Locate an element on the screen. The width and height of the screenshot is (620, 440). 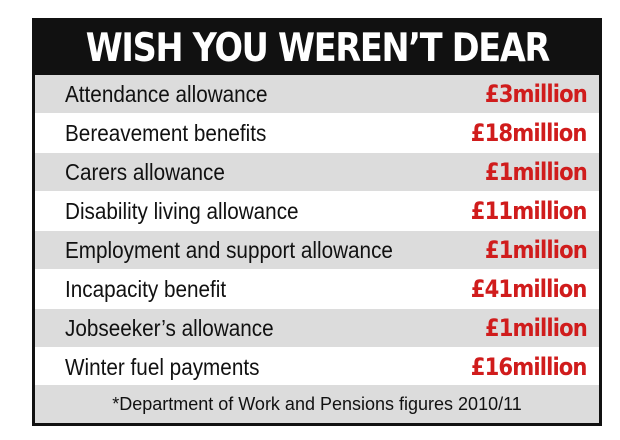
row-value: £41million is located at coordinates (529, 289).